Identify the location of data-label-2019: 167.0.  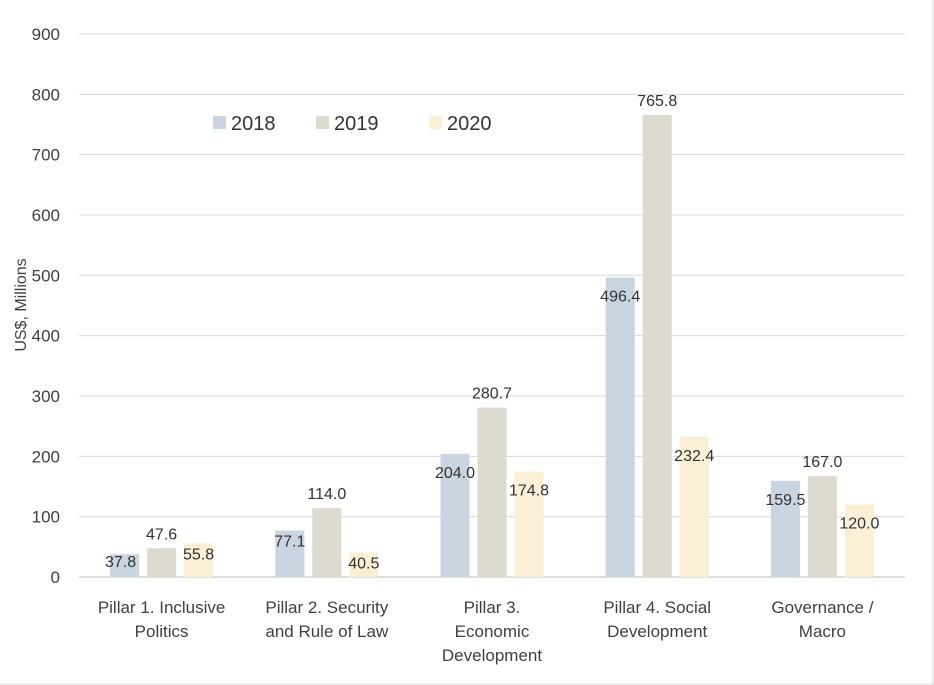
(822, 462).